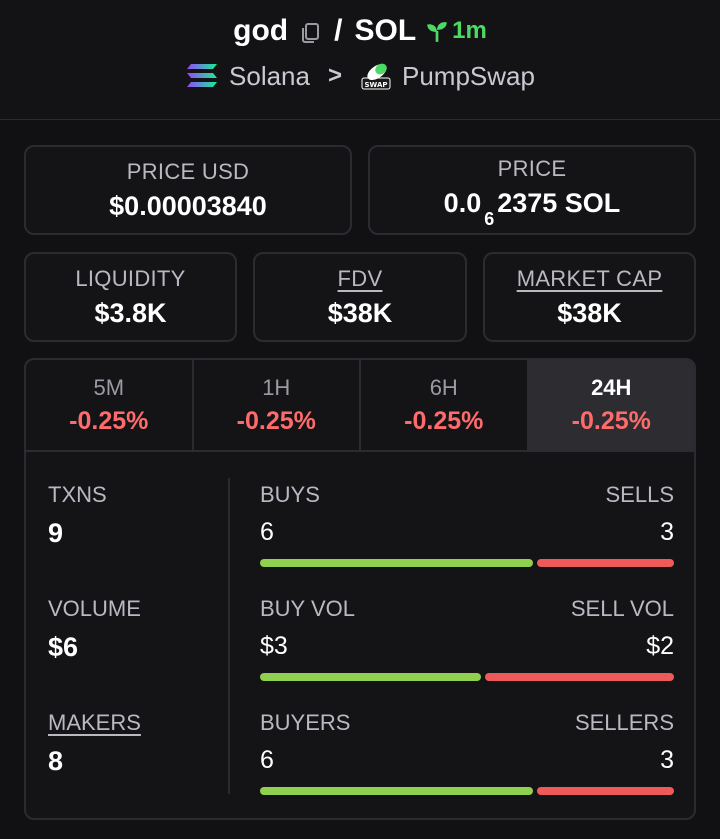 The width and height of the screenshot is (720, 839). I want to click on price-usd-label: PRICE USD, so click(188, 171).